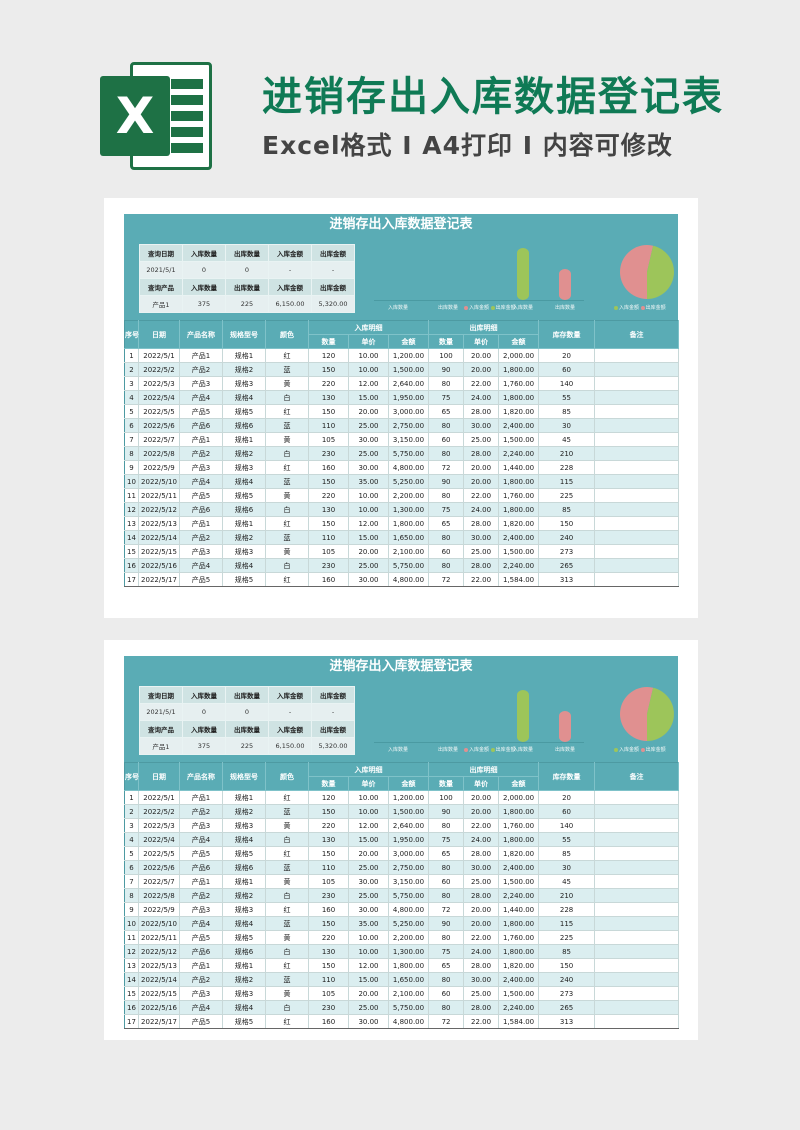  Describe the element at coordinates (637, 714) in the screenshot. I see `pie-slice` at that location.